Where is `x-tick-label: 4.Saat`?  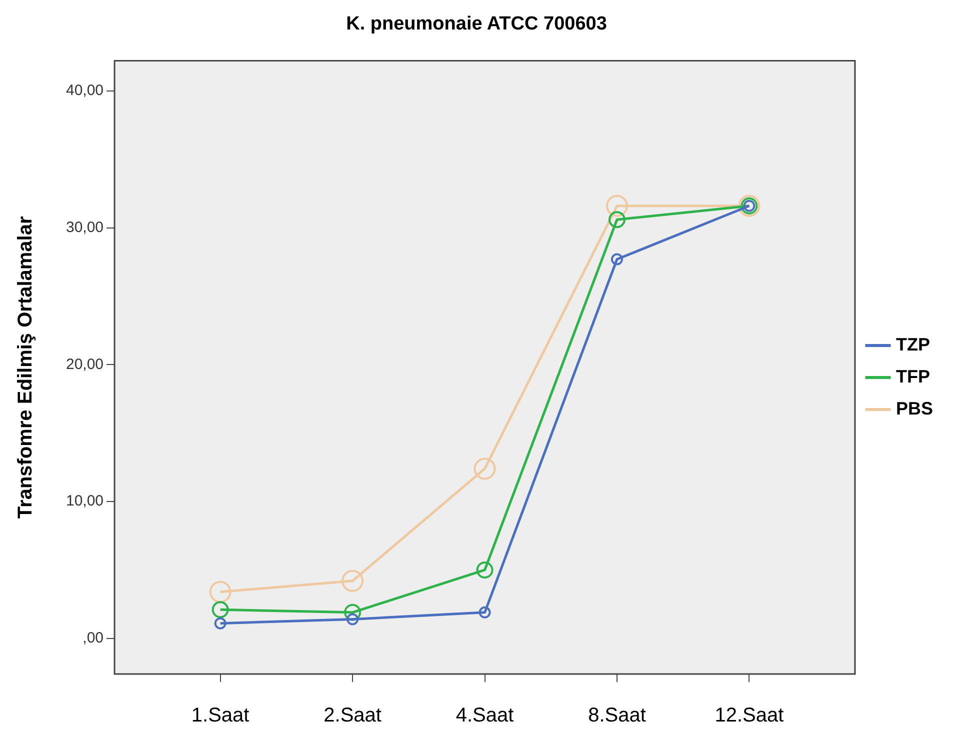
x-tick-label: 4.Saat is located at coordinates (485, 715).